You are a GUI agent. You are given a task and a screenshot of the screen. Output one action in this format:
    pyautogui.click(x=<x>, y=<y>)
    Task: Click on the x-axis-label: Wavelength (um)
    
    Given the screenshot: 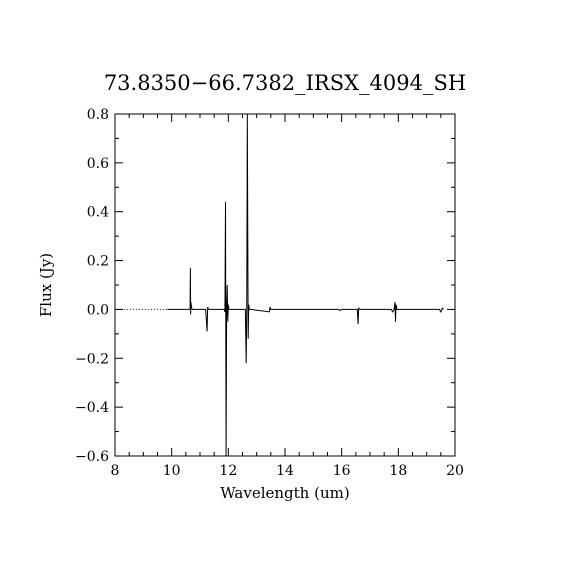 What is the action you would take?
    pyautogui.click(x=284, y=493)
    